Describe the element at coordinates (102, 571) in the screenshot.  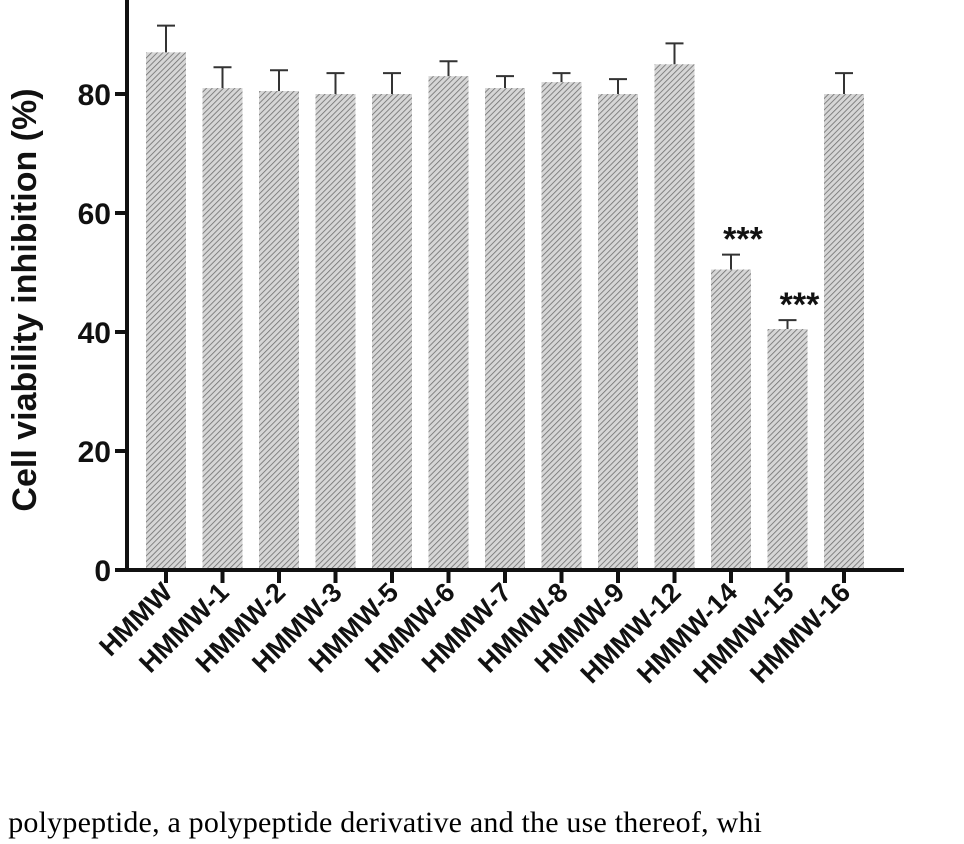
I see `y-tick-label: 0` at that location.